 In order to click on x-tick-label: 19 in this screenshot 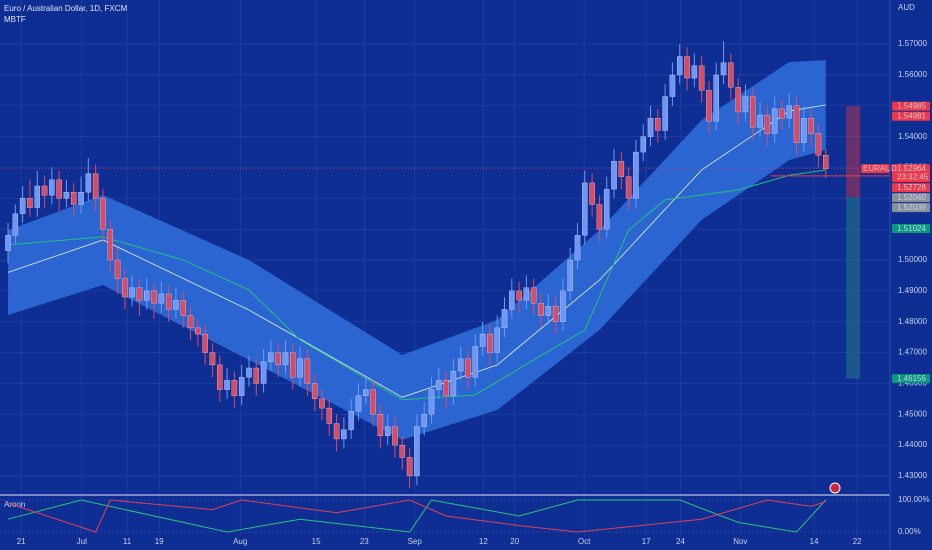, I will do `click(159, 541)`.